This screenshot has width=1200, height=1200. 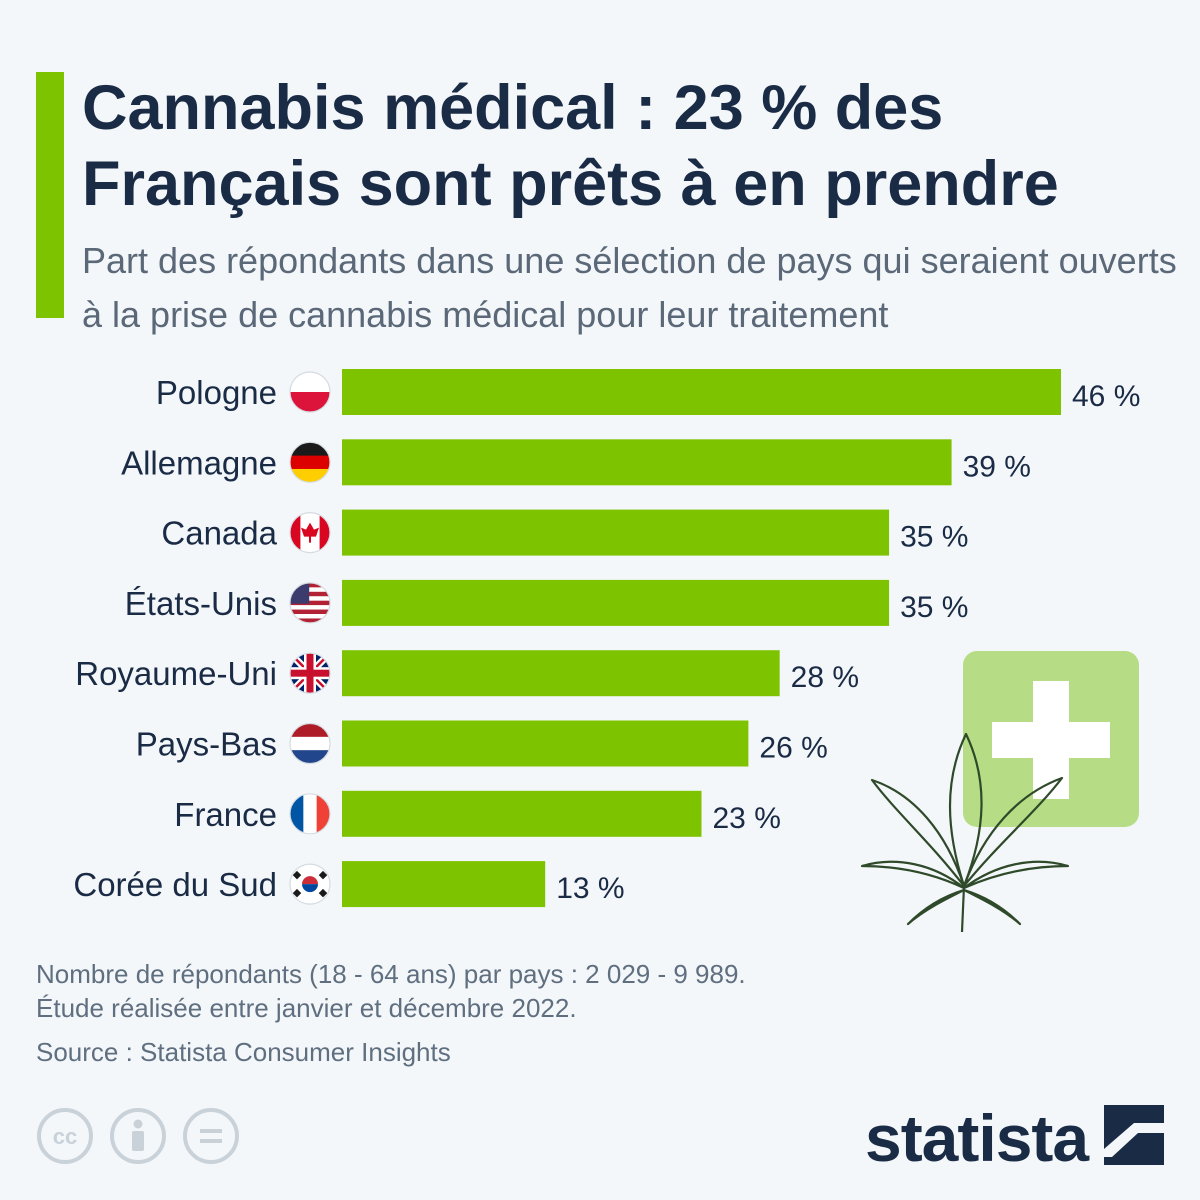 I want to click on statista-logo-icon, so click(x=1134, y=1135).